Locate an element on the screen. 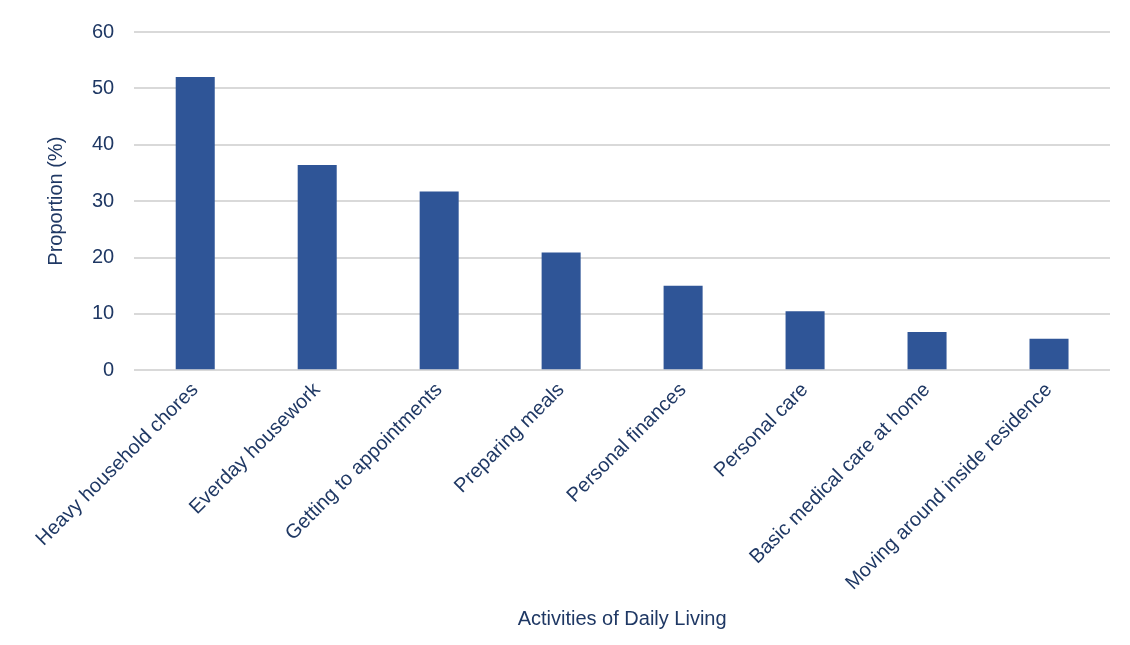 The height and width of the screenshot is (645, 1130). y-tick-label: 50 is located at coordinates (103, 86).